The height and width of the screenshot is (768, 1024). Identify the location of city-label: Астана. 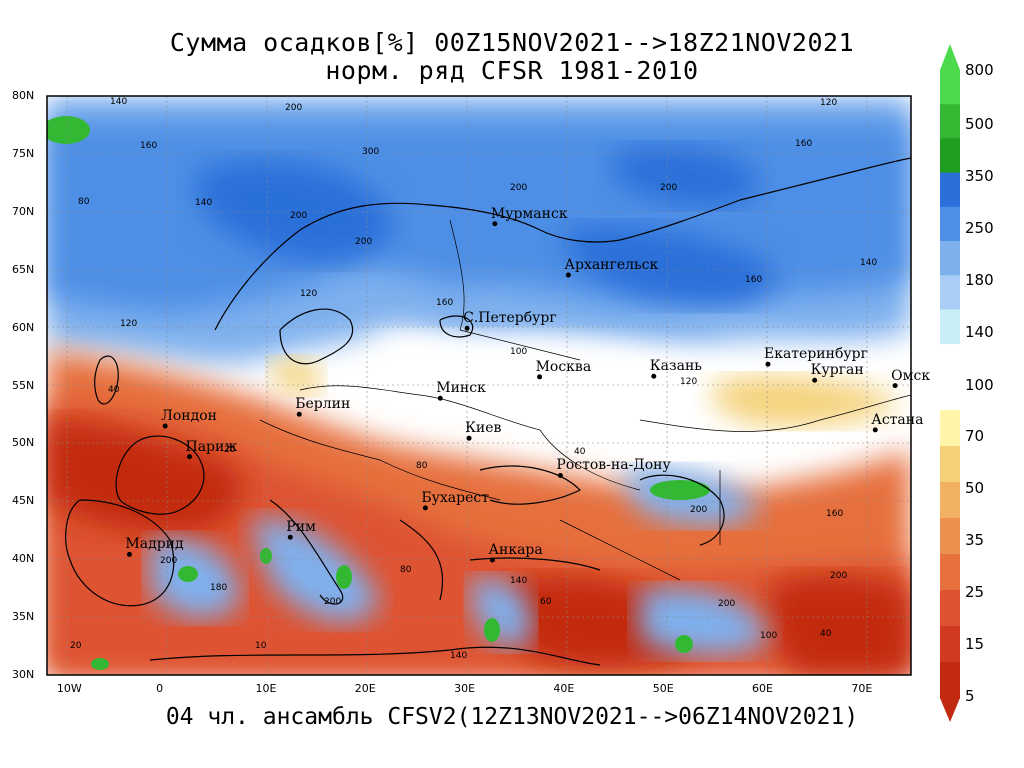
(897, 419).